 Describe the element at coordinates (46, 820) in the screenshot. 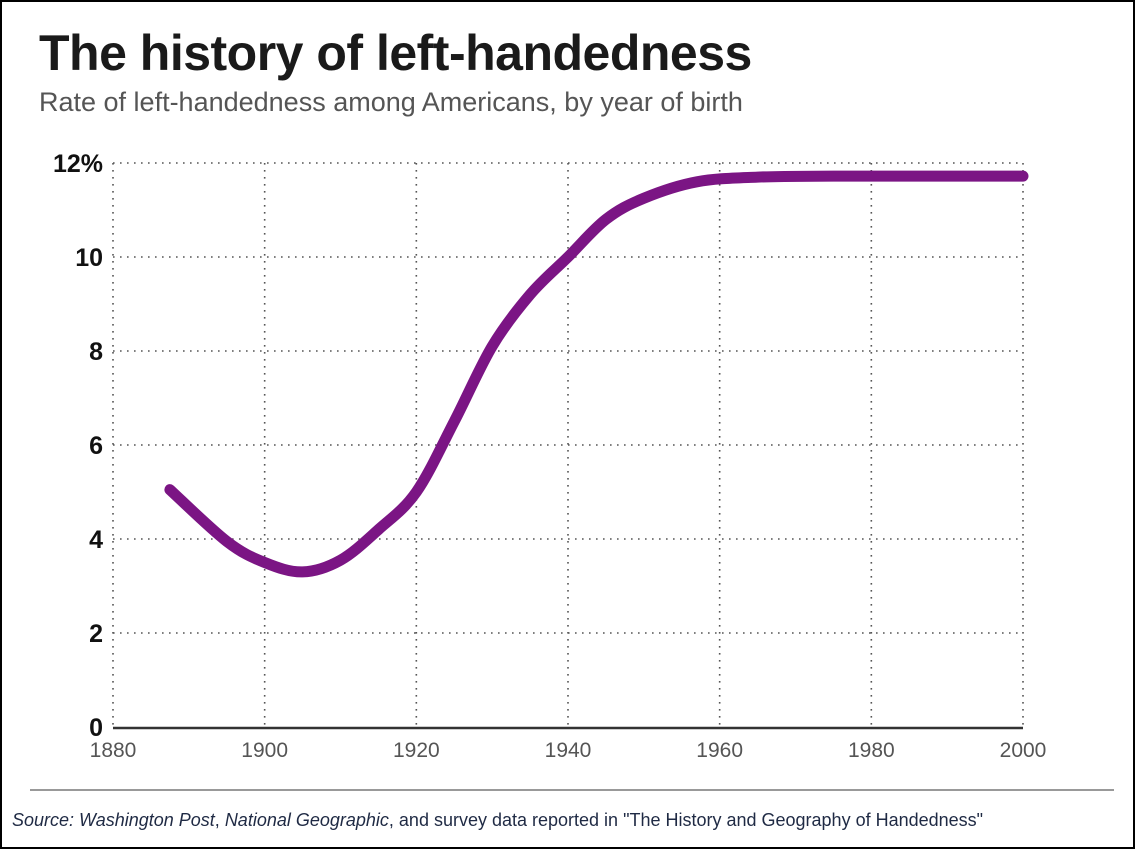

I see `source-prefix: Source:` at that location.